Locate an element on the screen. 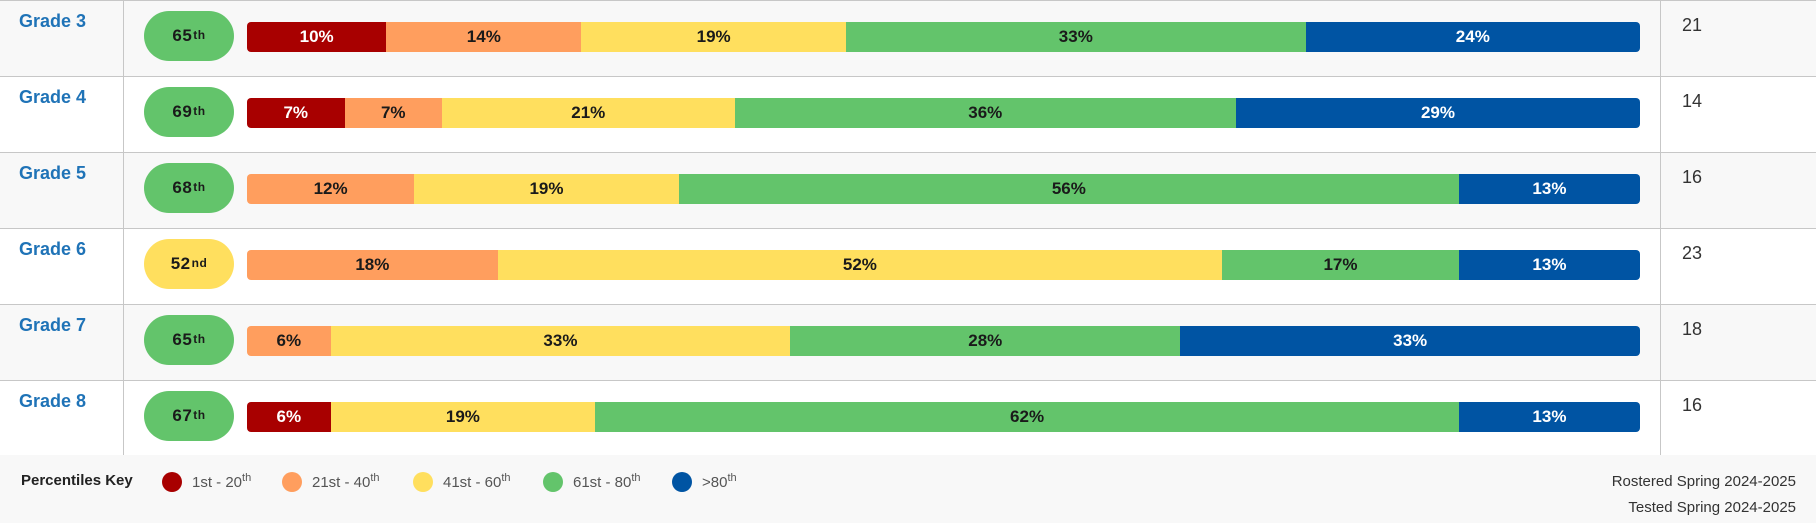 This screenshot has width=1816, height=523. key-item-21-40: 21st - 40th is located at coordinates (331, 482).